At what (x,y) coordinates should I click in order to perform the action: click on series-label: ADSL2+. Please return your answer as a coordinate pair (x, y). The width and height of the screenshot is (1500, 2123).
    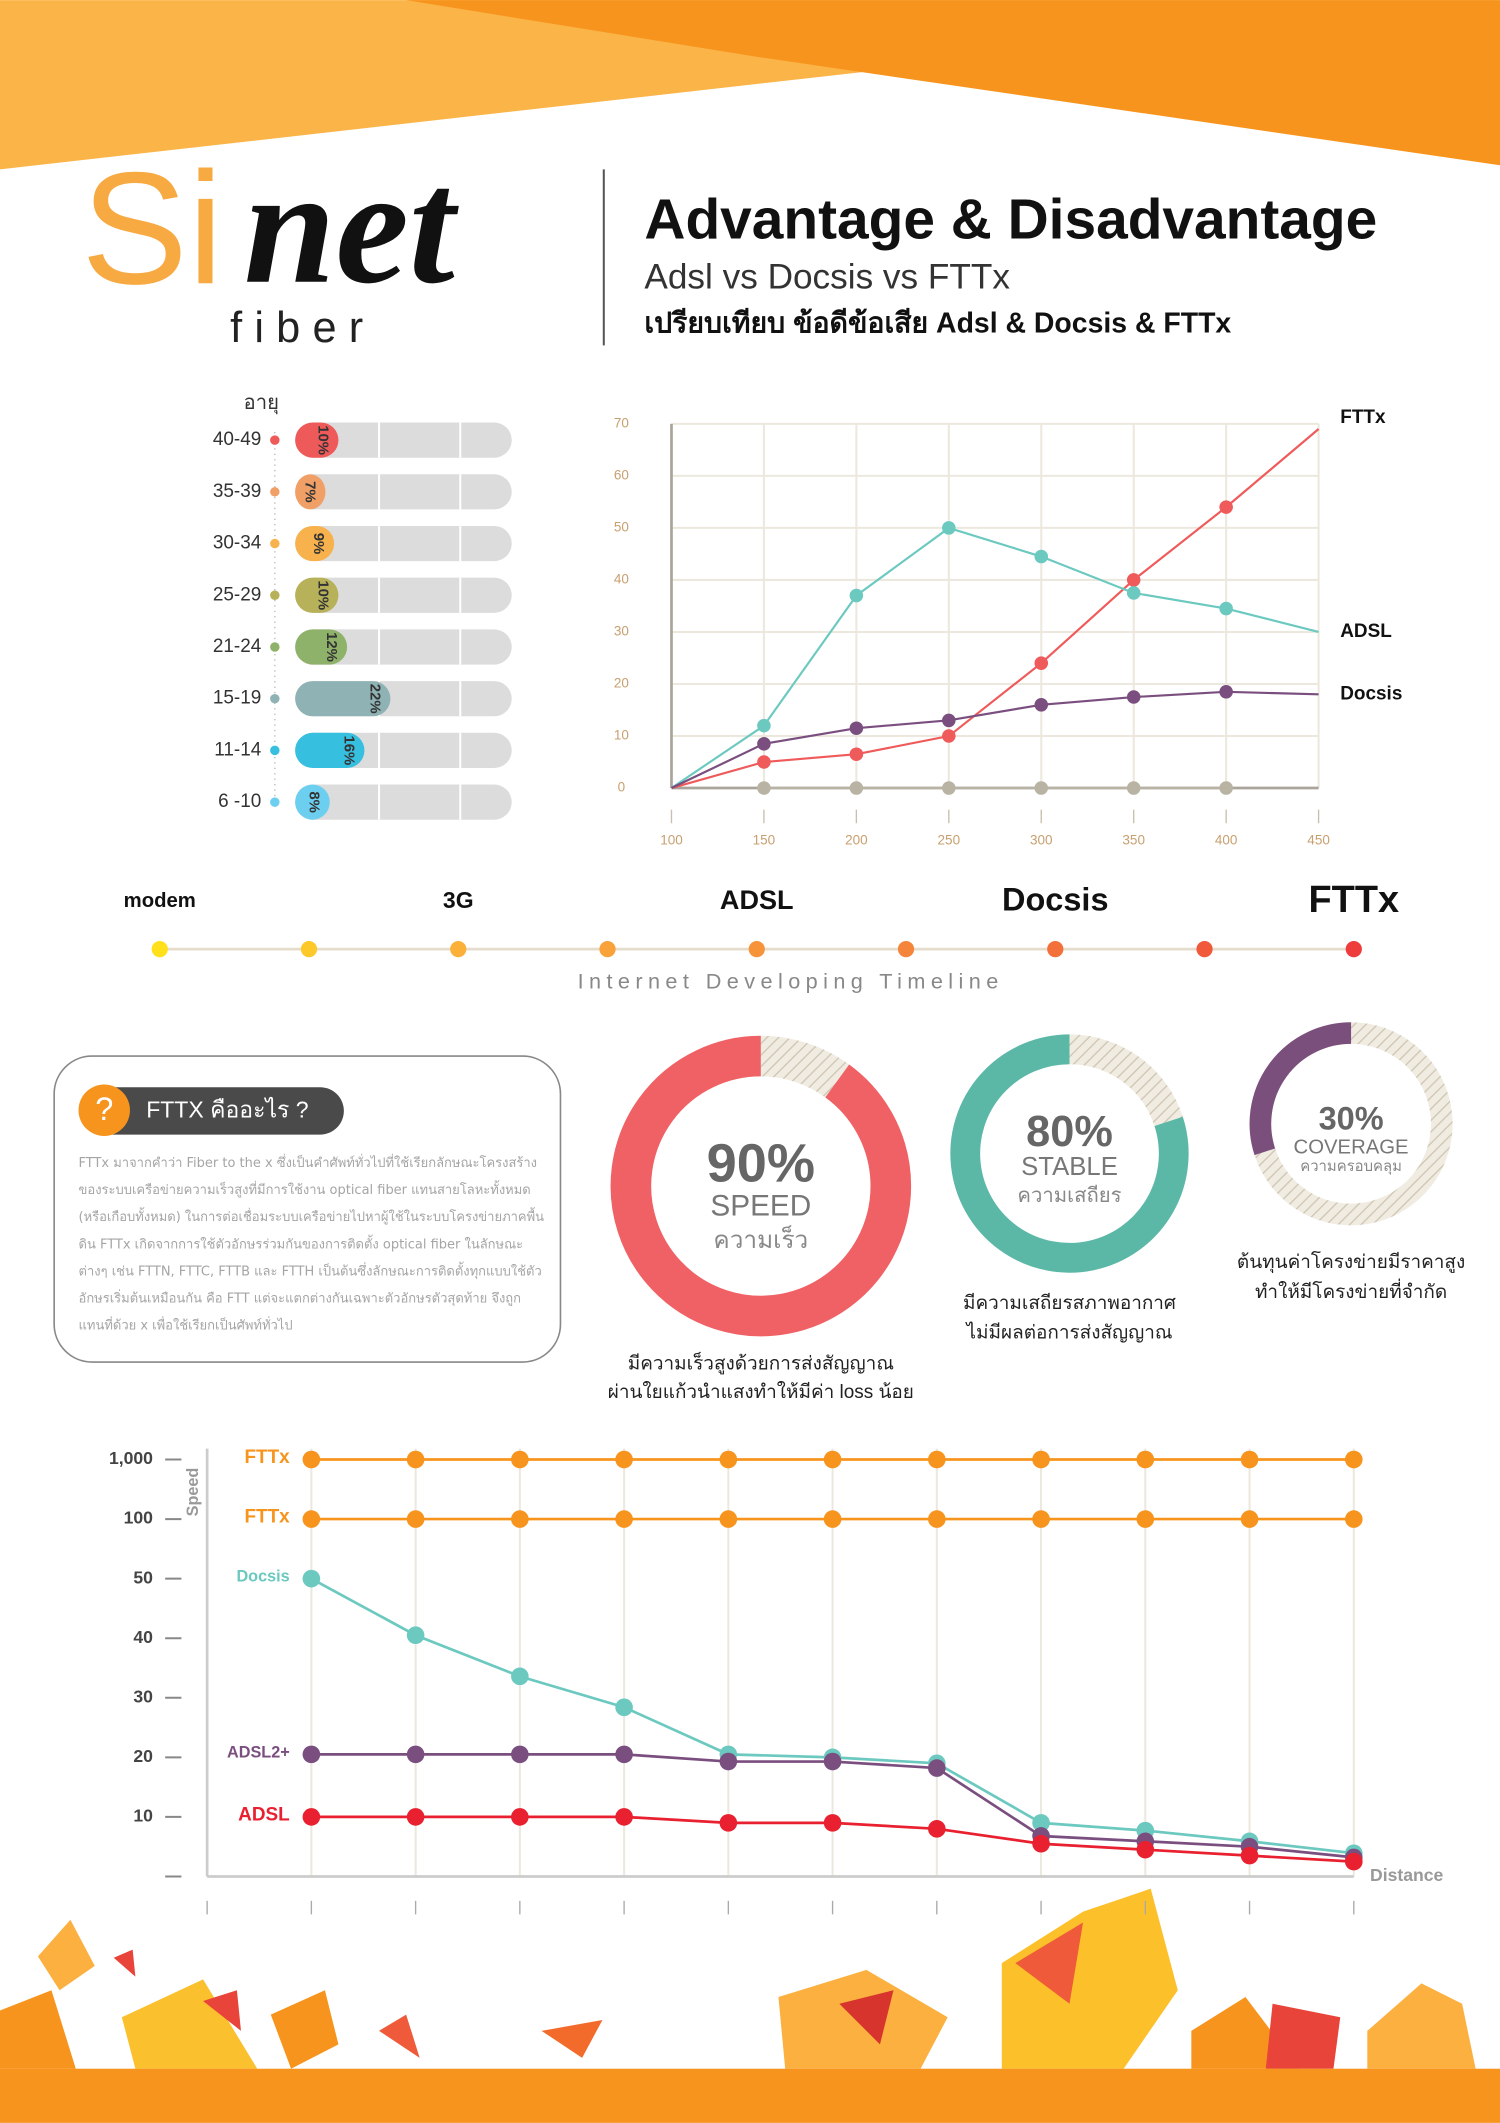
    Looking at the image, I should click on (258, 1752).